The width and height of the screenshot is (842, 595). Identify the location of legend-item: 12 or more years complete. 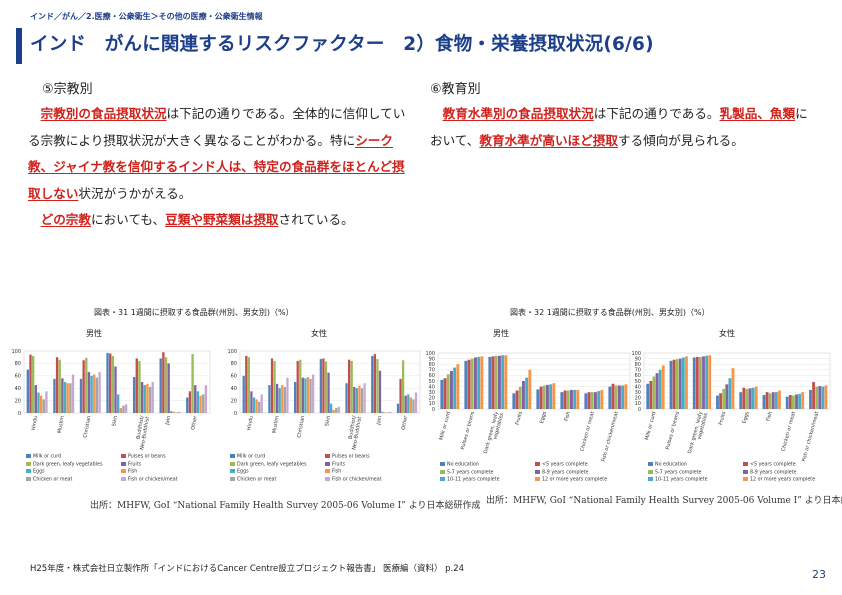
(571, 480).